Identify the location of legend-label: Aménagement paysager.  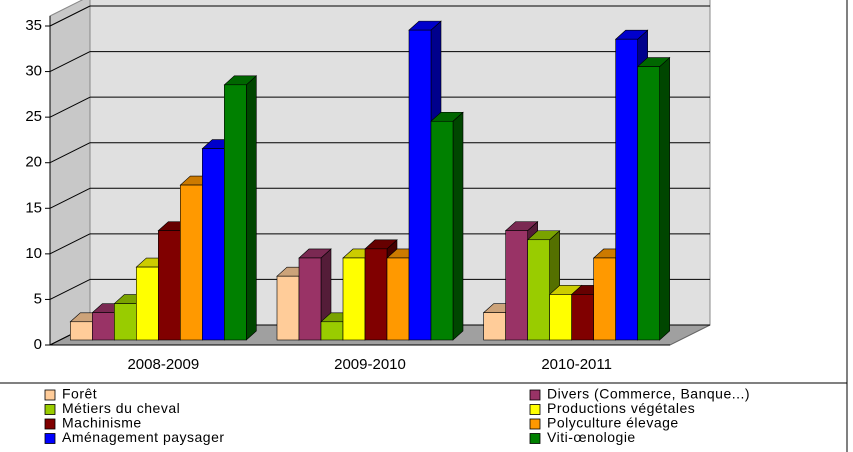
(143, 437).